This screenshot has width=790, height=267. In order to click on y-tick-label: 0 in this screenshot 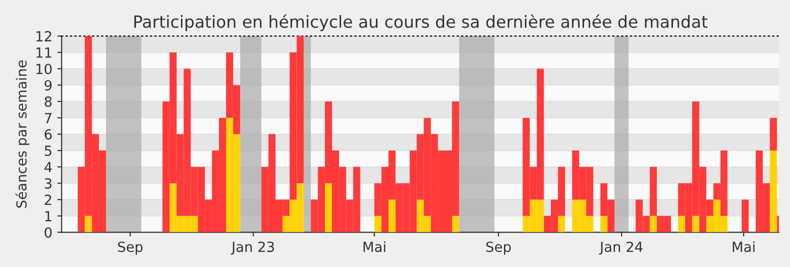, I will do `click(48, 232)`.